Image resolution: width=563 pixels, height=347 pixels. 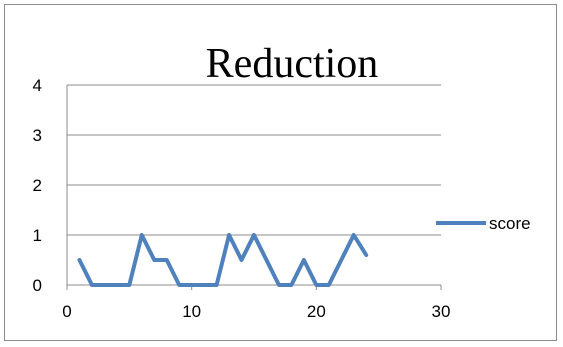 I want to click on legend-label-score: score, so click(x=510, y=223).